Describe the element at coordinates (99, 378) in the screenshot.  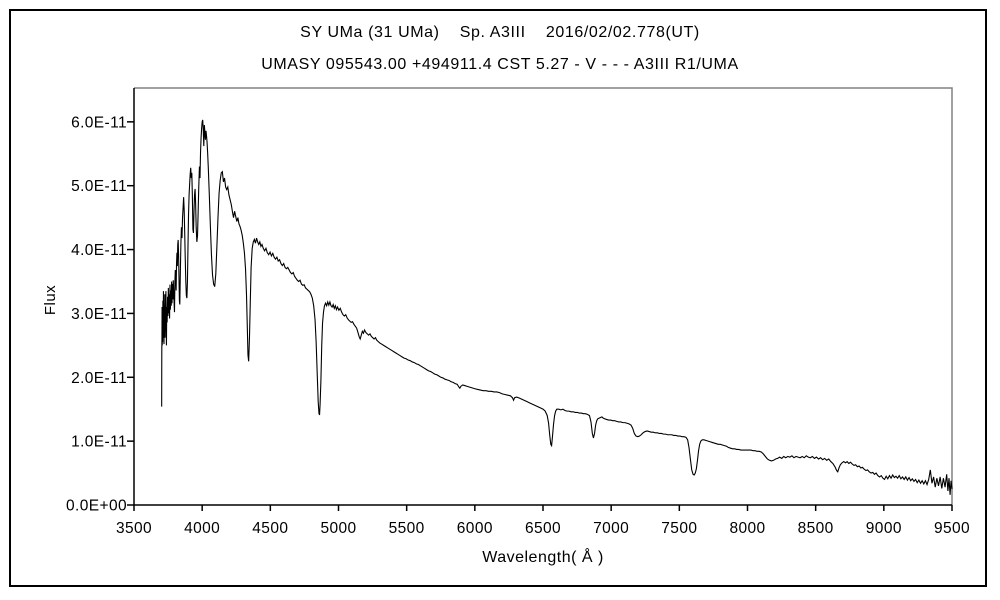
I see `y-tick-label: 2.0E-11` at that location.